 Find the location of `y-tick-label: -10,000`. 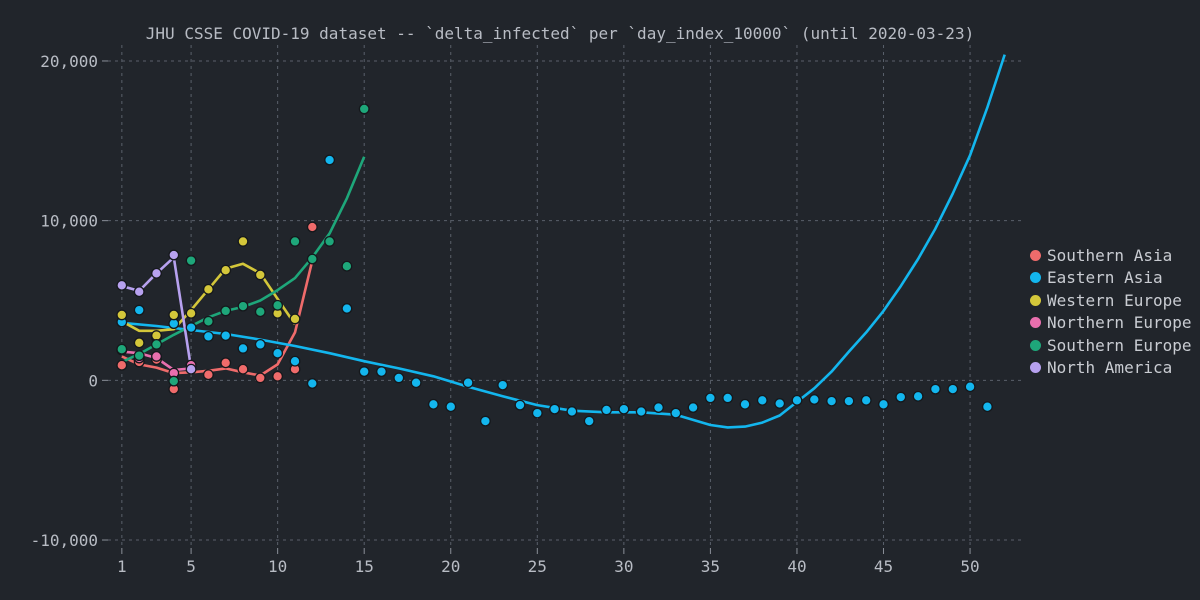

y-tick-label: -10,000 is located at coordinates (64, 540).